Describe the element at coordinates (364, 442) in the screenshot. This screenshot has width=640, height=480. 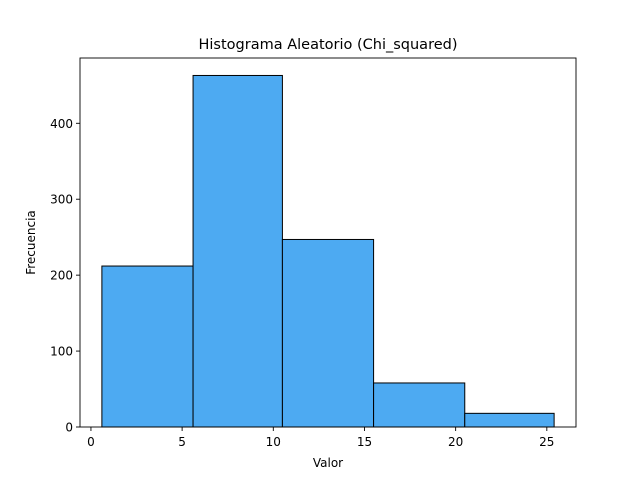
I see `x-tick-label: 15` at that location.